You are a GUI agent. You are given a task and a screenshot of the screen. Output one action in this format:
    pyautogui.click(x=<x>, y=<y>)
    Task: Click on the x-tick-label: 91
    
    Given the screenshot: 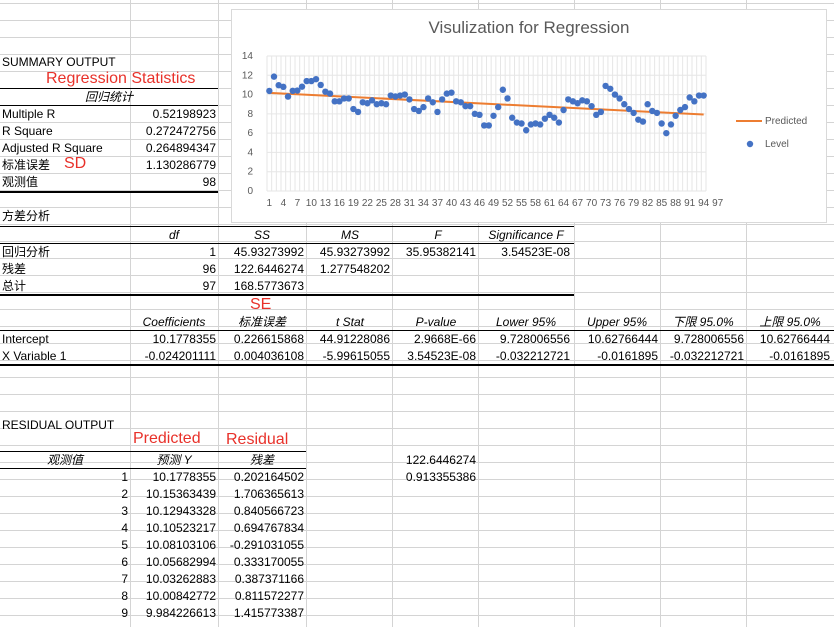 What is the action you would take?
    pyautogui.click(x=690, y=203)
    